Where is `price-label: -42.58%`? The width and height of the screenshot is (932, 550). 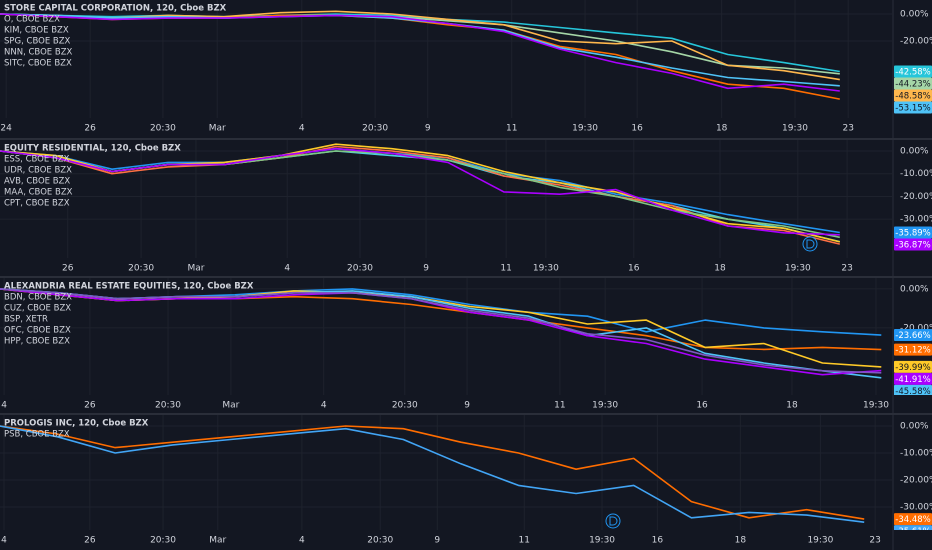
price-label: -42.58% is located at coordinates (912, 73).